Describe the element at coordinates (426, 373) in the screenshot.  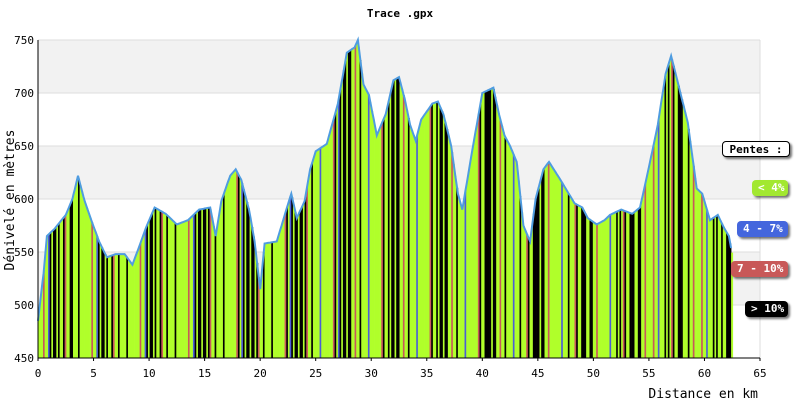
I see `x-tick-label: 35` at that location.